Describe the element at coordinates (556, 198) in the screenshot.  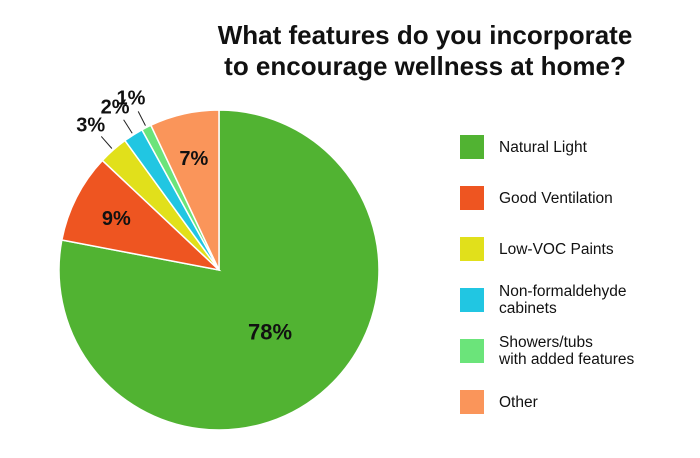
I see `legend-label: Good Ventilation` at that location.